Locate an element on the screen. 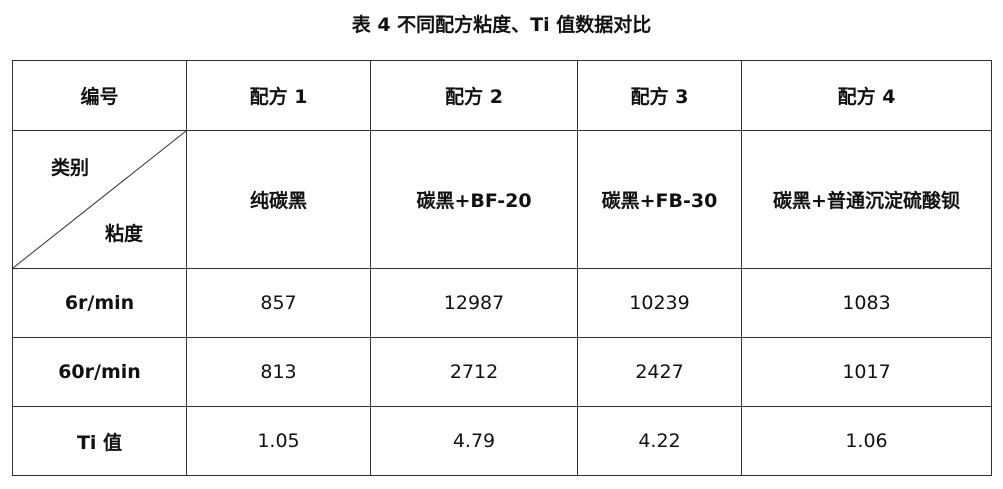 This screenshot has width=1003, height=489. header-formula-4: 配方 4 is located at coordinates (866, 95).